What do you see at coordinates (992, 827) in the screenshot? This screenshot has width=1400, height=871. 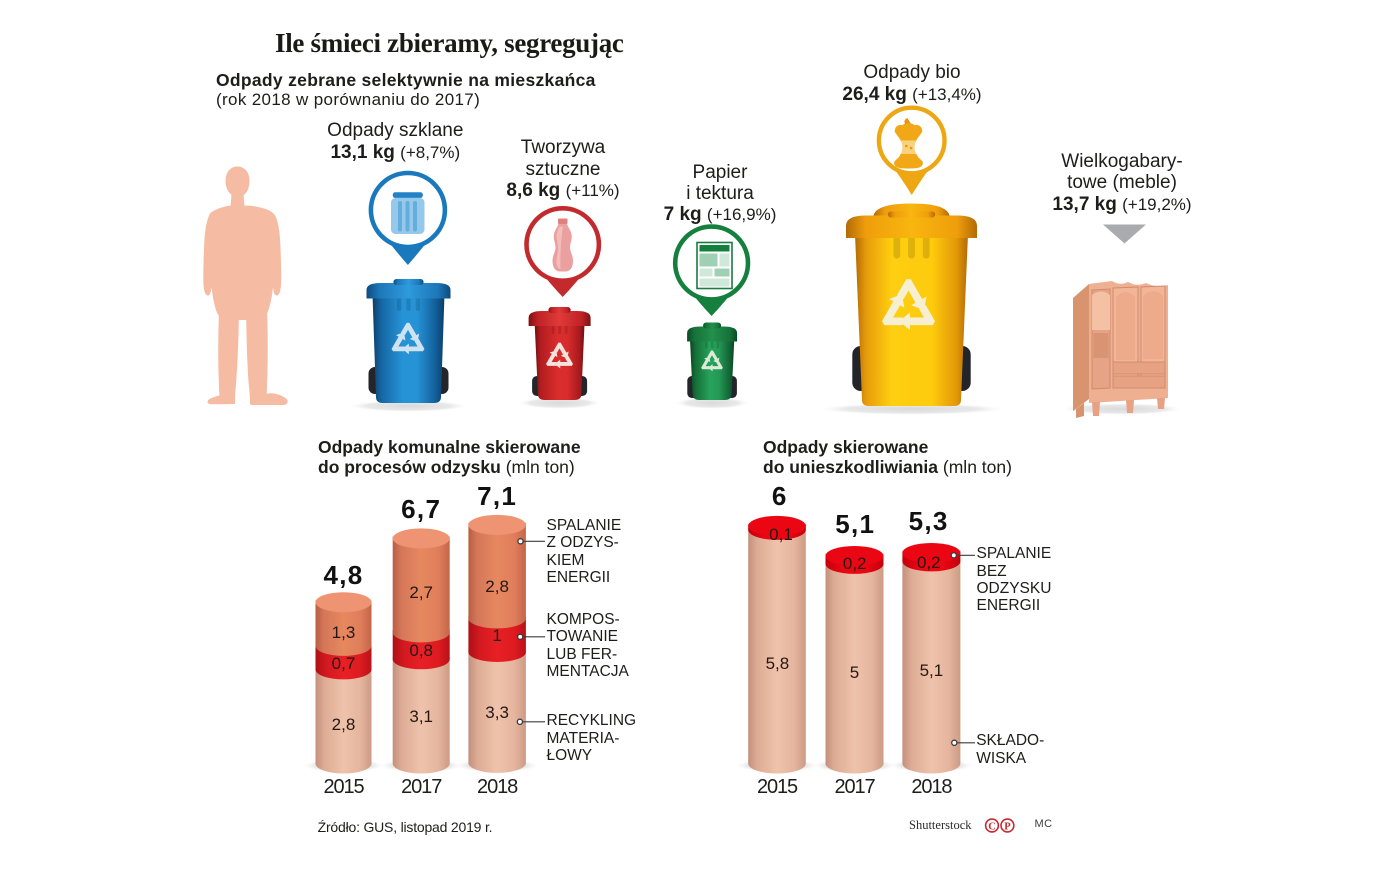 I see `svg-text: C` at bounding box center [992, 827].